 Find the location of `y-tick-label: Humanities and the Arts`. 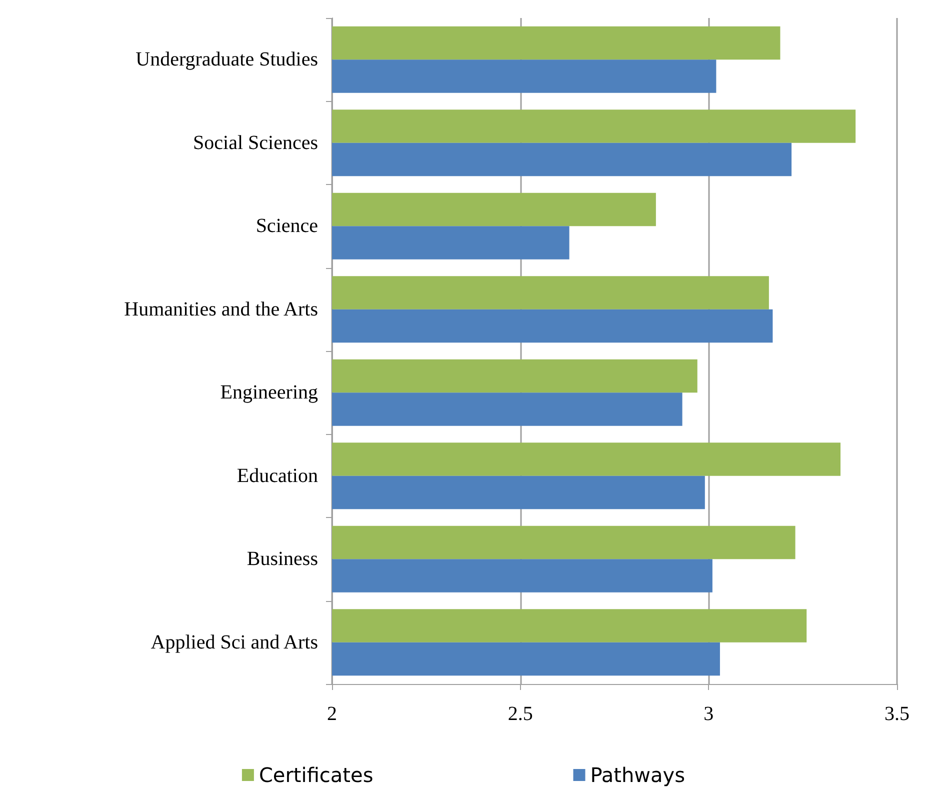

y-tick-label: Humanities and the Arts is located at coordinates (221, 309).